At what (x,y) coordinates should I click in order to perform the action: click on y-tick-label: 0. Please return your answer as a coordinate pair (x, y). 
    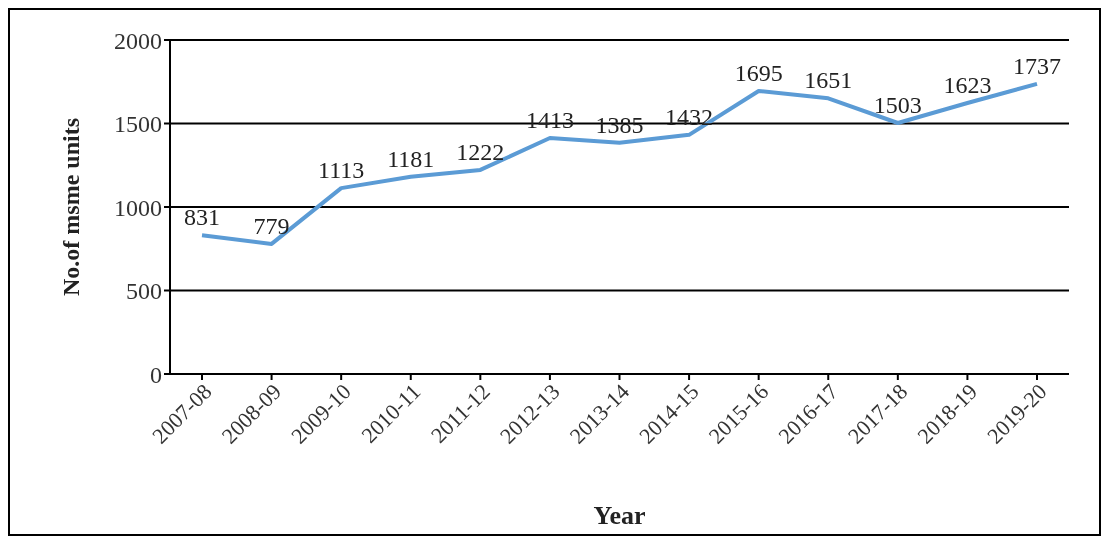
    Looking at the image, I should click on (156, 374).